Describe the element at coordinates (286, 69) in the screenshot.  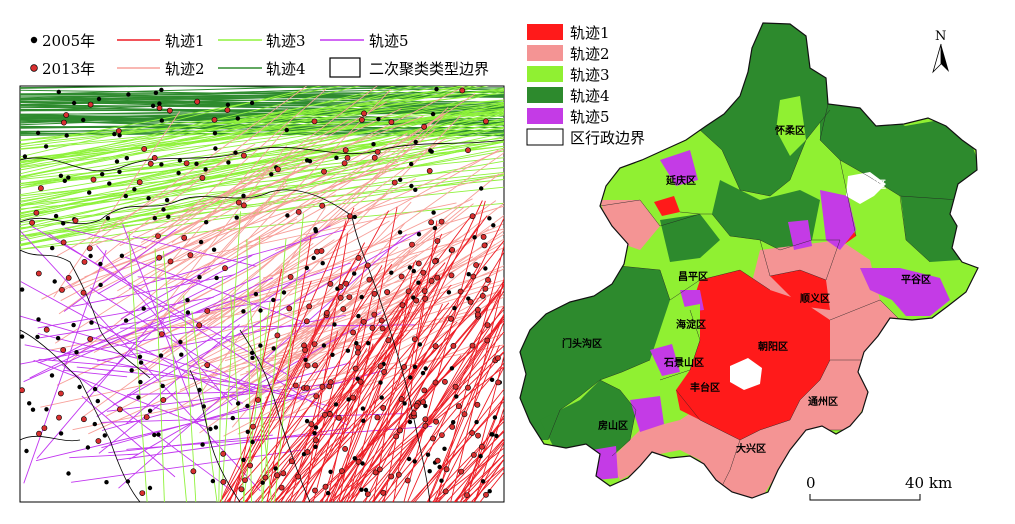
I see `legend-label-line4: 轨迹4` at that location.